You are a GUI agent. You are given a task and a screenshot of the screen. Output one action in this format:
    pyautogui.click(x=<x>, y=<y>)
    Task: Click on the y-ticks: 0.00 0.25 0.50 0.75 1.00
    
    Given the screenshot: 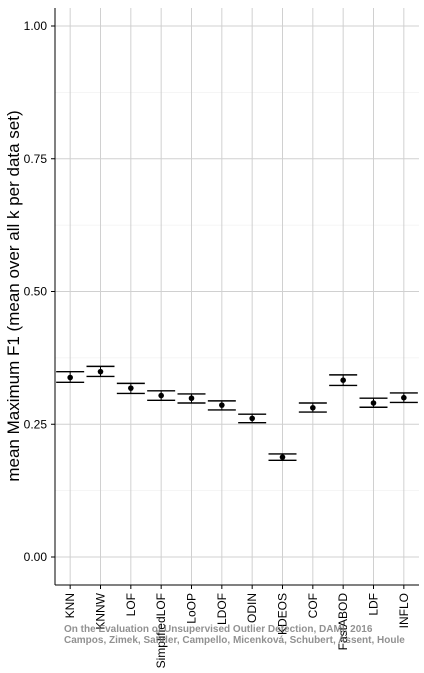 What is the action you would take?
    pyautogui.click(x=39, y=291)
    